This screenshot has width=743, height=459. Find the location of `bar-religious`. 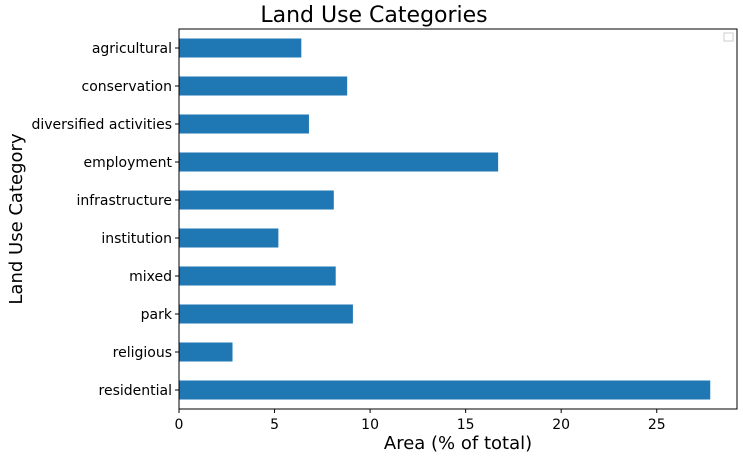

bar-religious is located at coordinates (206, 352).